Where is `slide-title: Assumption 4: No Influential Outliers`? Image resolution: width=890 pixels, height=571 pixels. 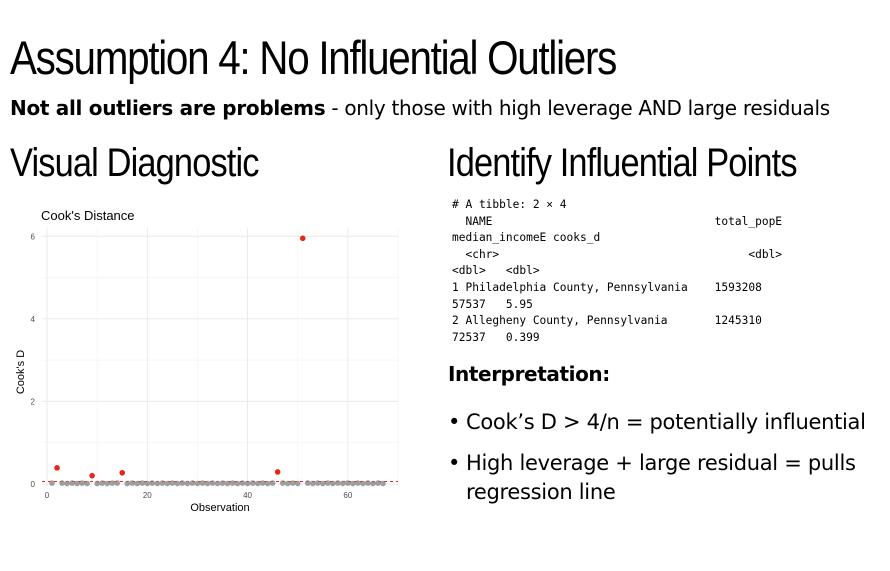
slide-title: Assumption 4: No Influential Outliers is located at coordinates (313, 57).